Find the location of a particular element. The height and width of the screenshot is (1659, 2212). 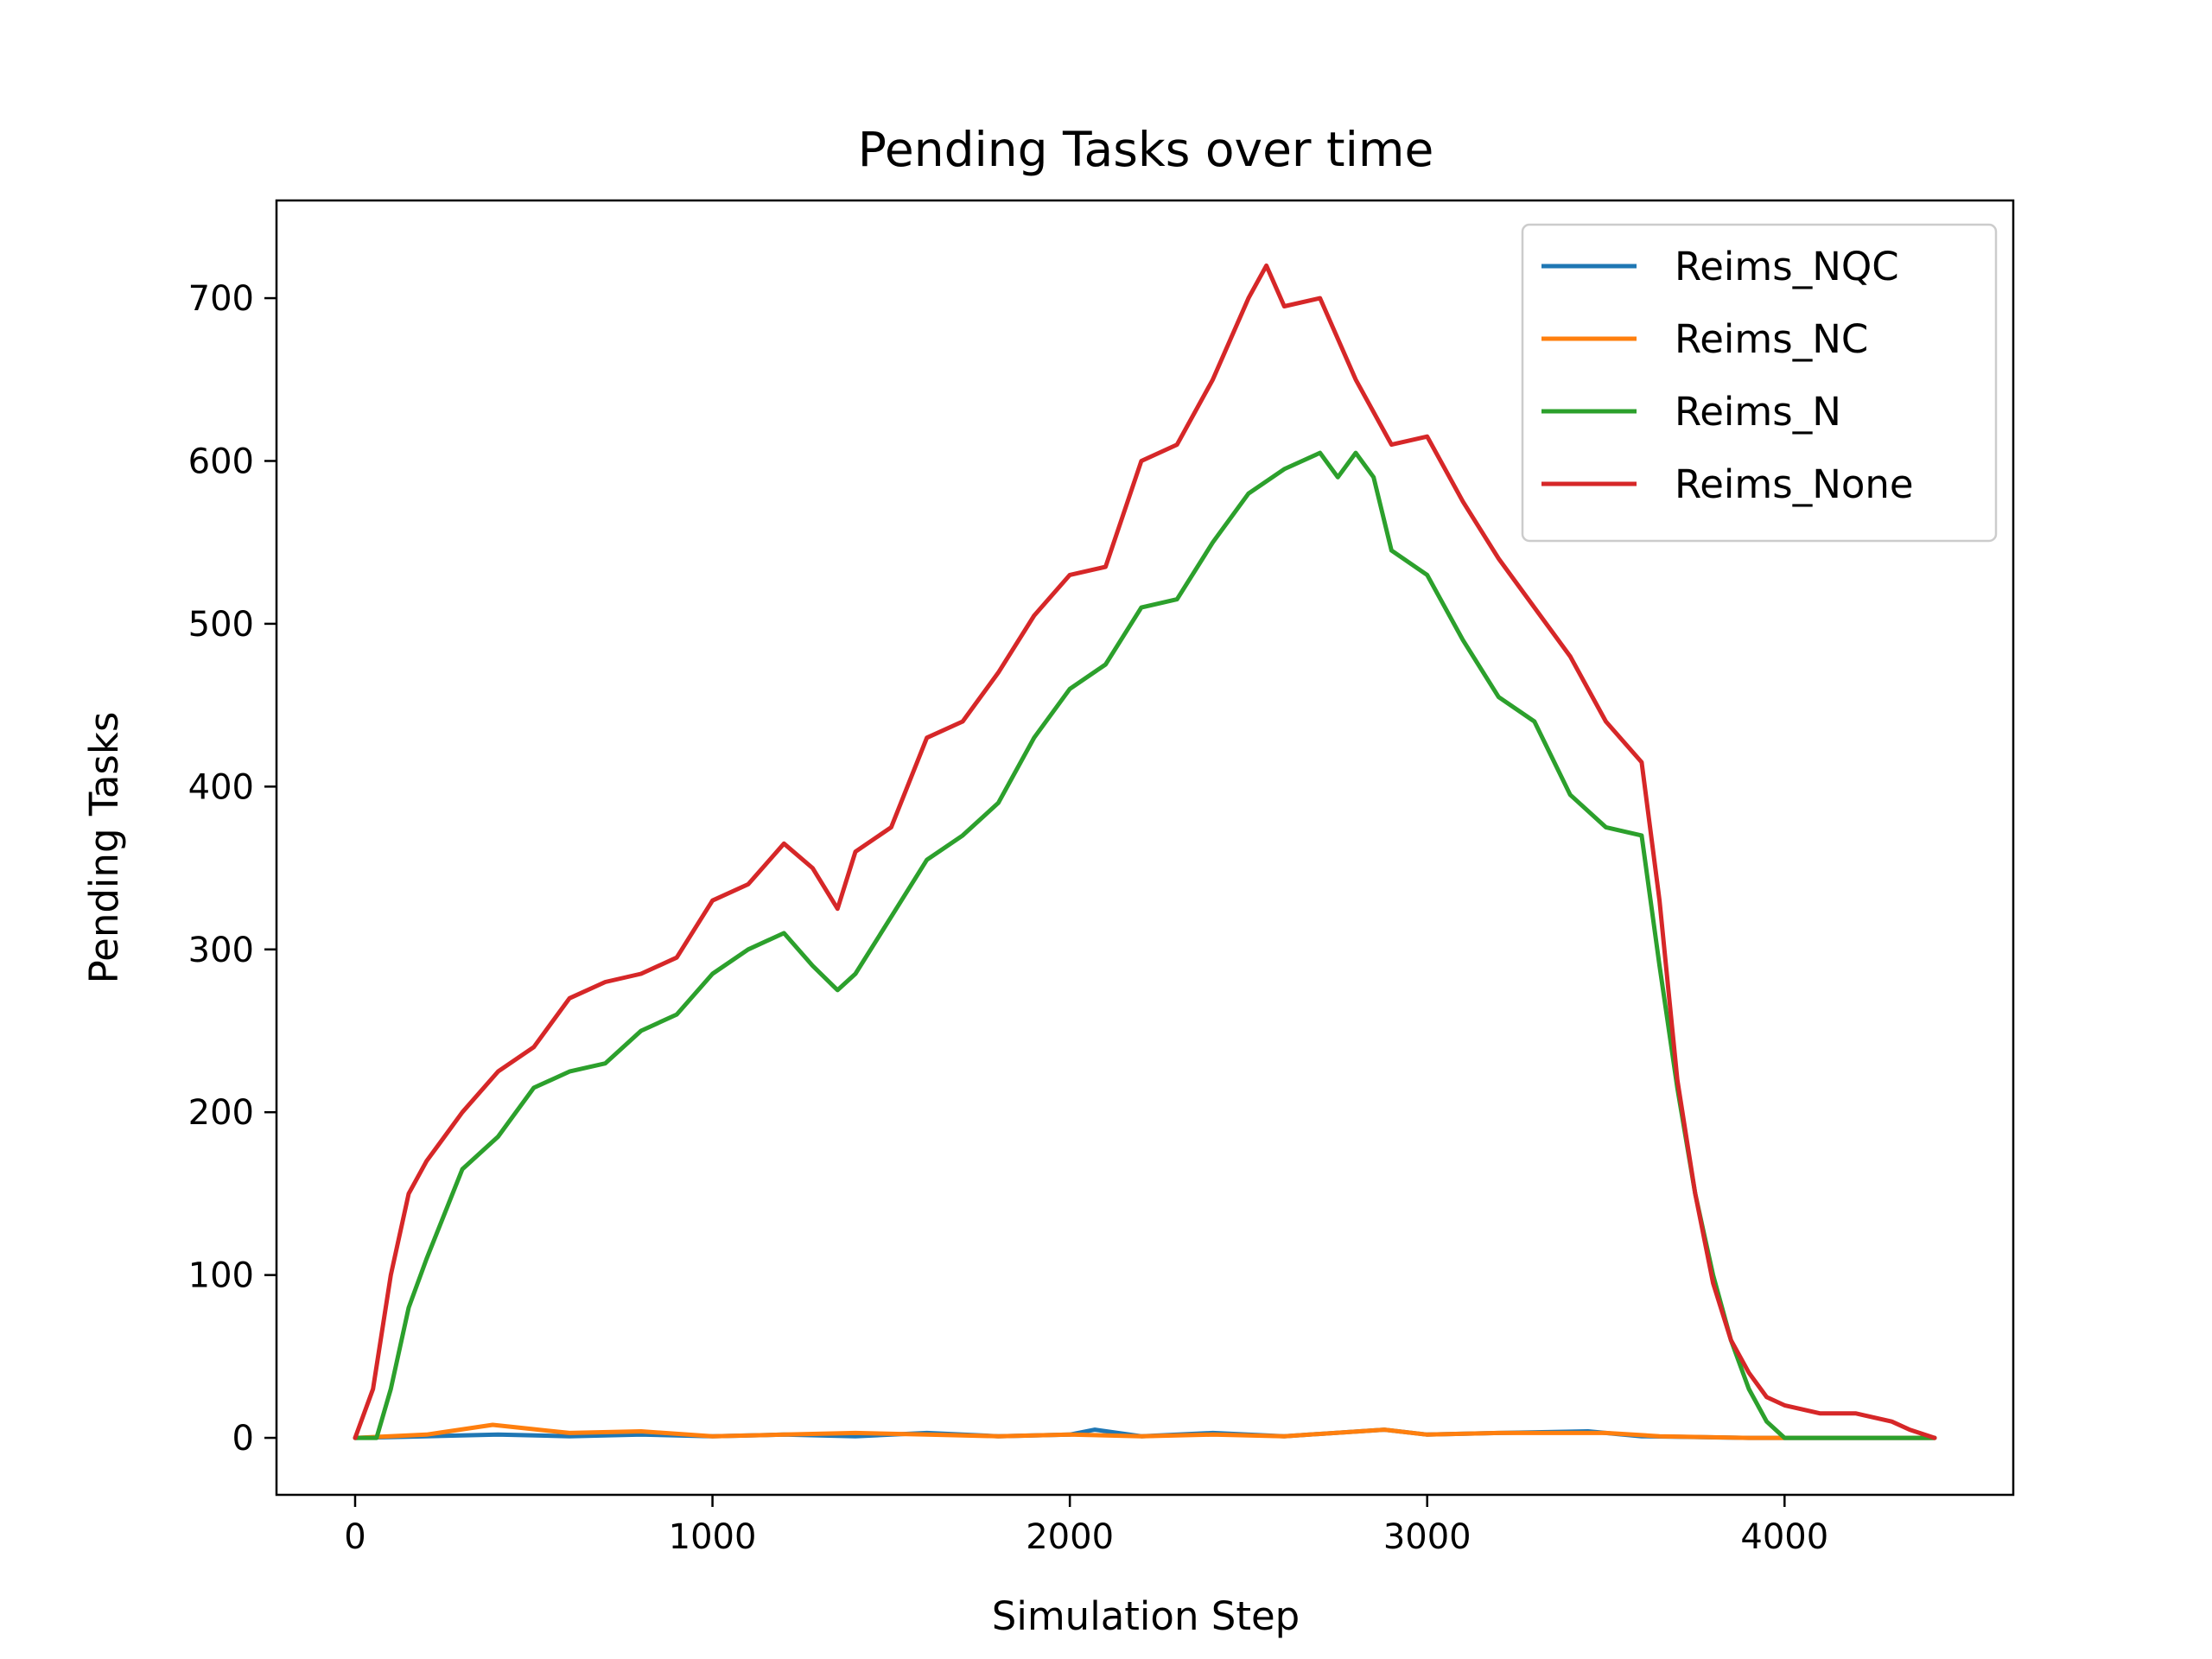

y-tick-label: 400 is located at coordinates (221, 787).